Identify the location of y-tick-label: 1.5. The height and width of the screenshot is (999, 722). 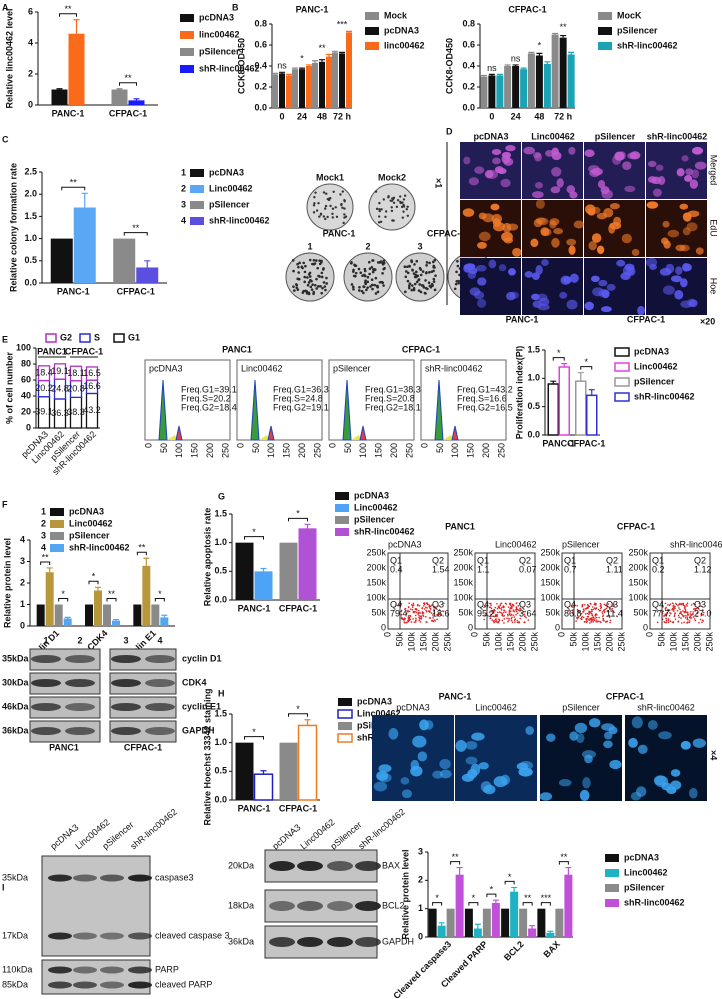
(220, 513).